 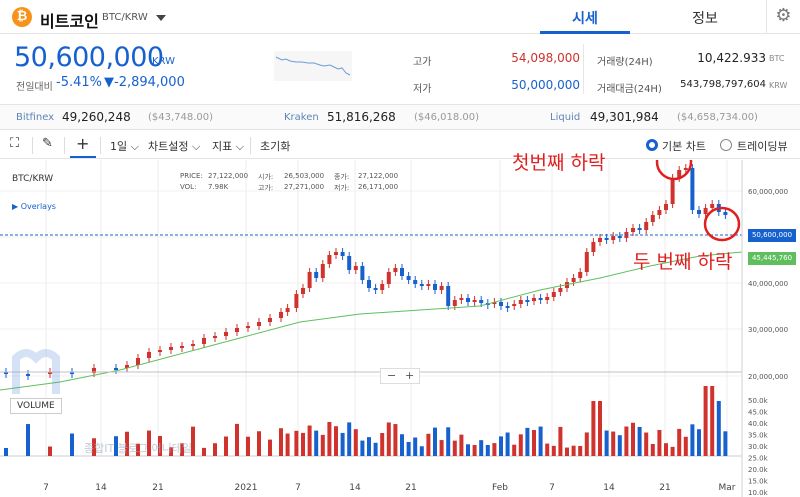 What do you see at coordinates (726, 145) in the screenshot?
I see `tradingview-radio` at bounding box center [726, 145].